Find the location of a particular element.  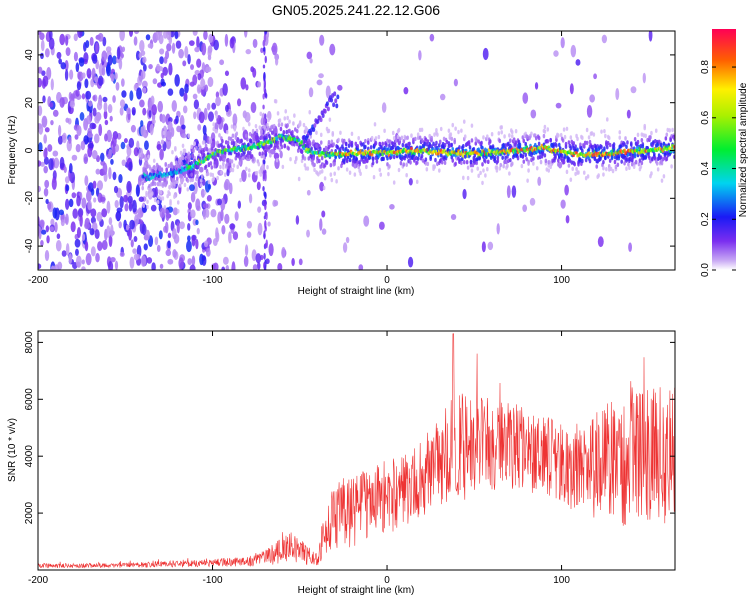

colorbar-ticks: 0.0 0.2 0.4 0.6 0.8 is located at coordinates (718, 168).